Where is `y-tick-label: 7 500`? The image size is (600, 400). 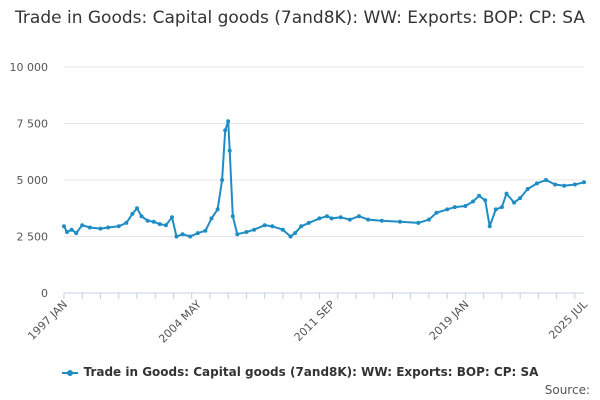 y-tick-label: 7 500 is located at coordinates (33, 124).